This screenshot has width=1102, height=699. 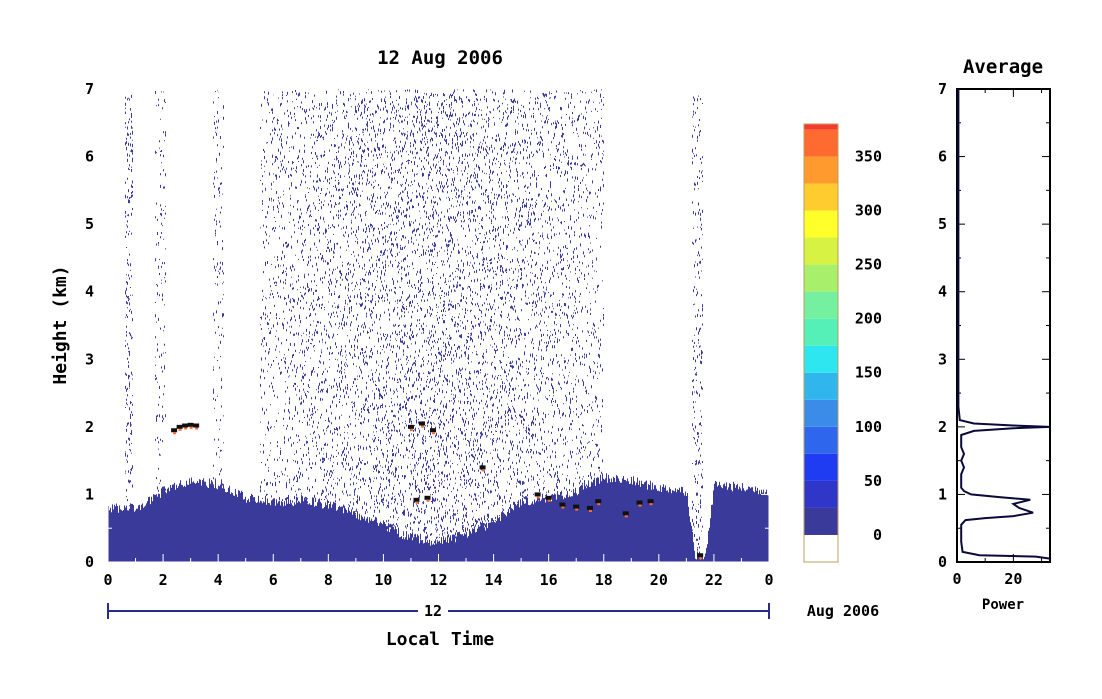 What do you see at coordinates (1003, 67) in the screenshot?
I see `average-chart-title: Average` at bounding box center [1003, 67].